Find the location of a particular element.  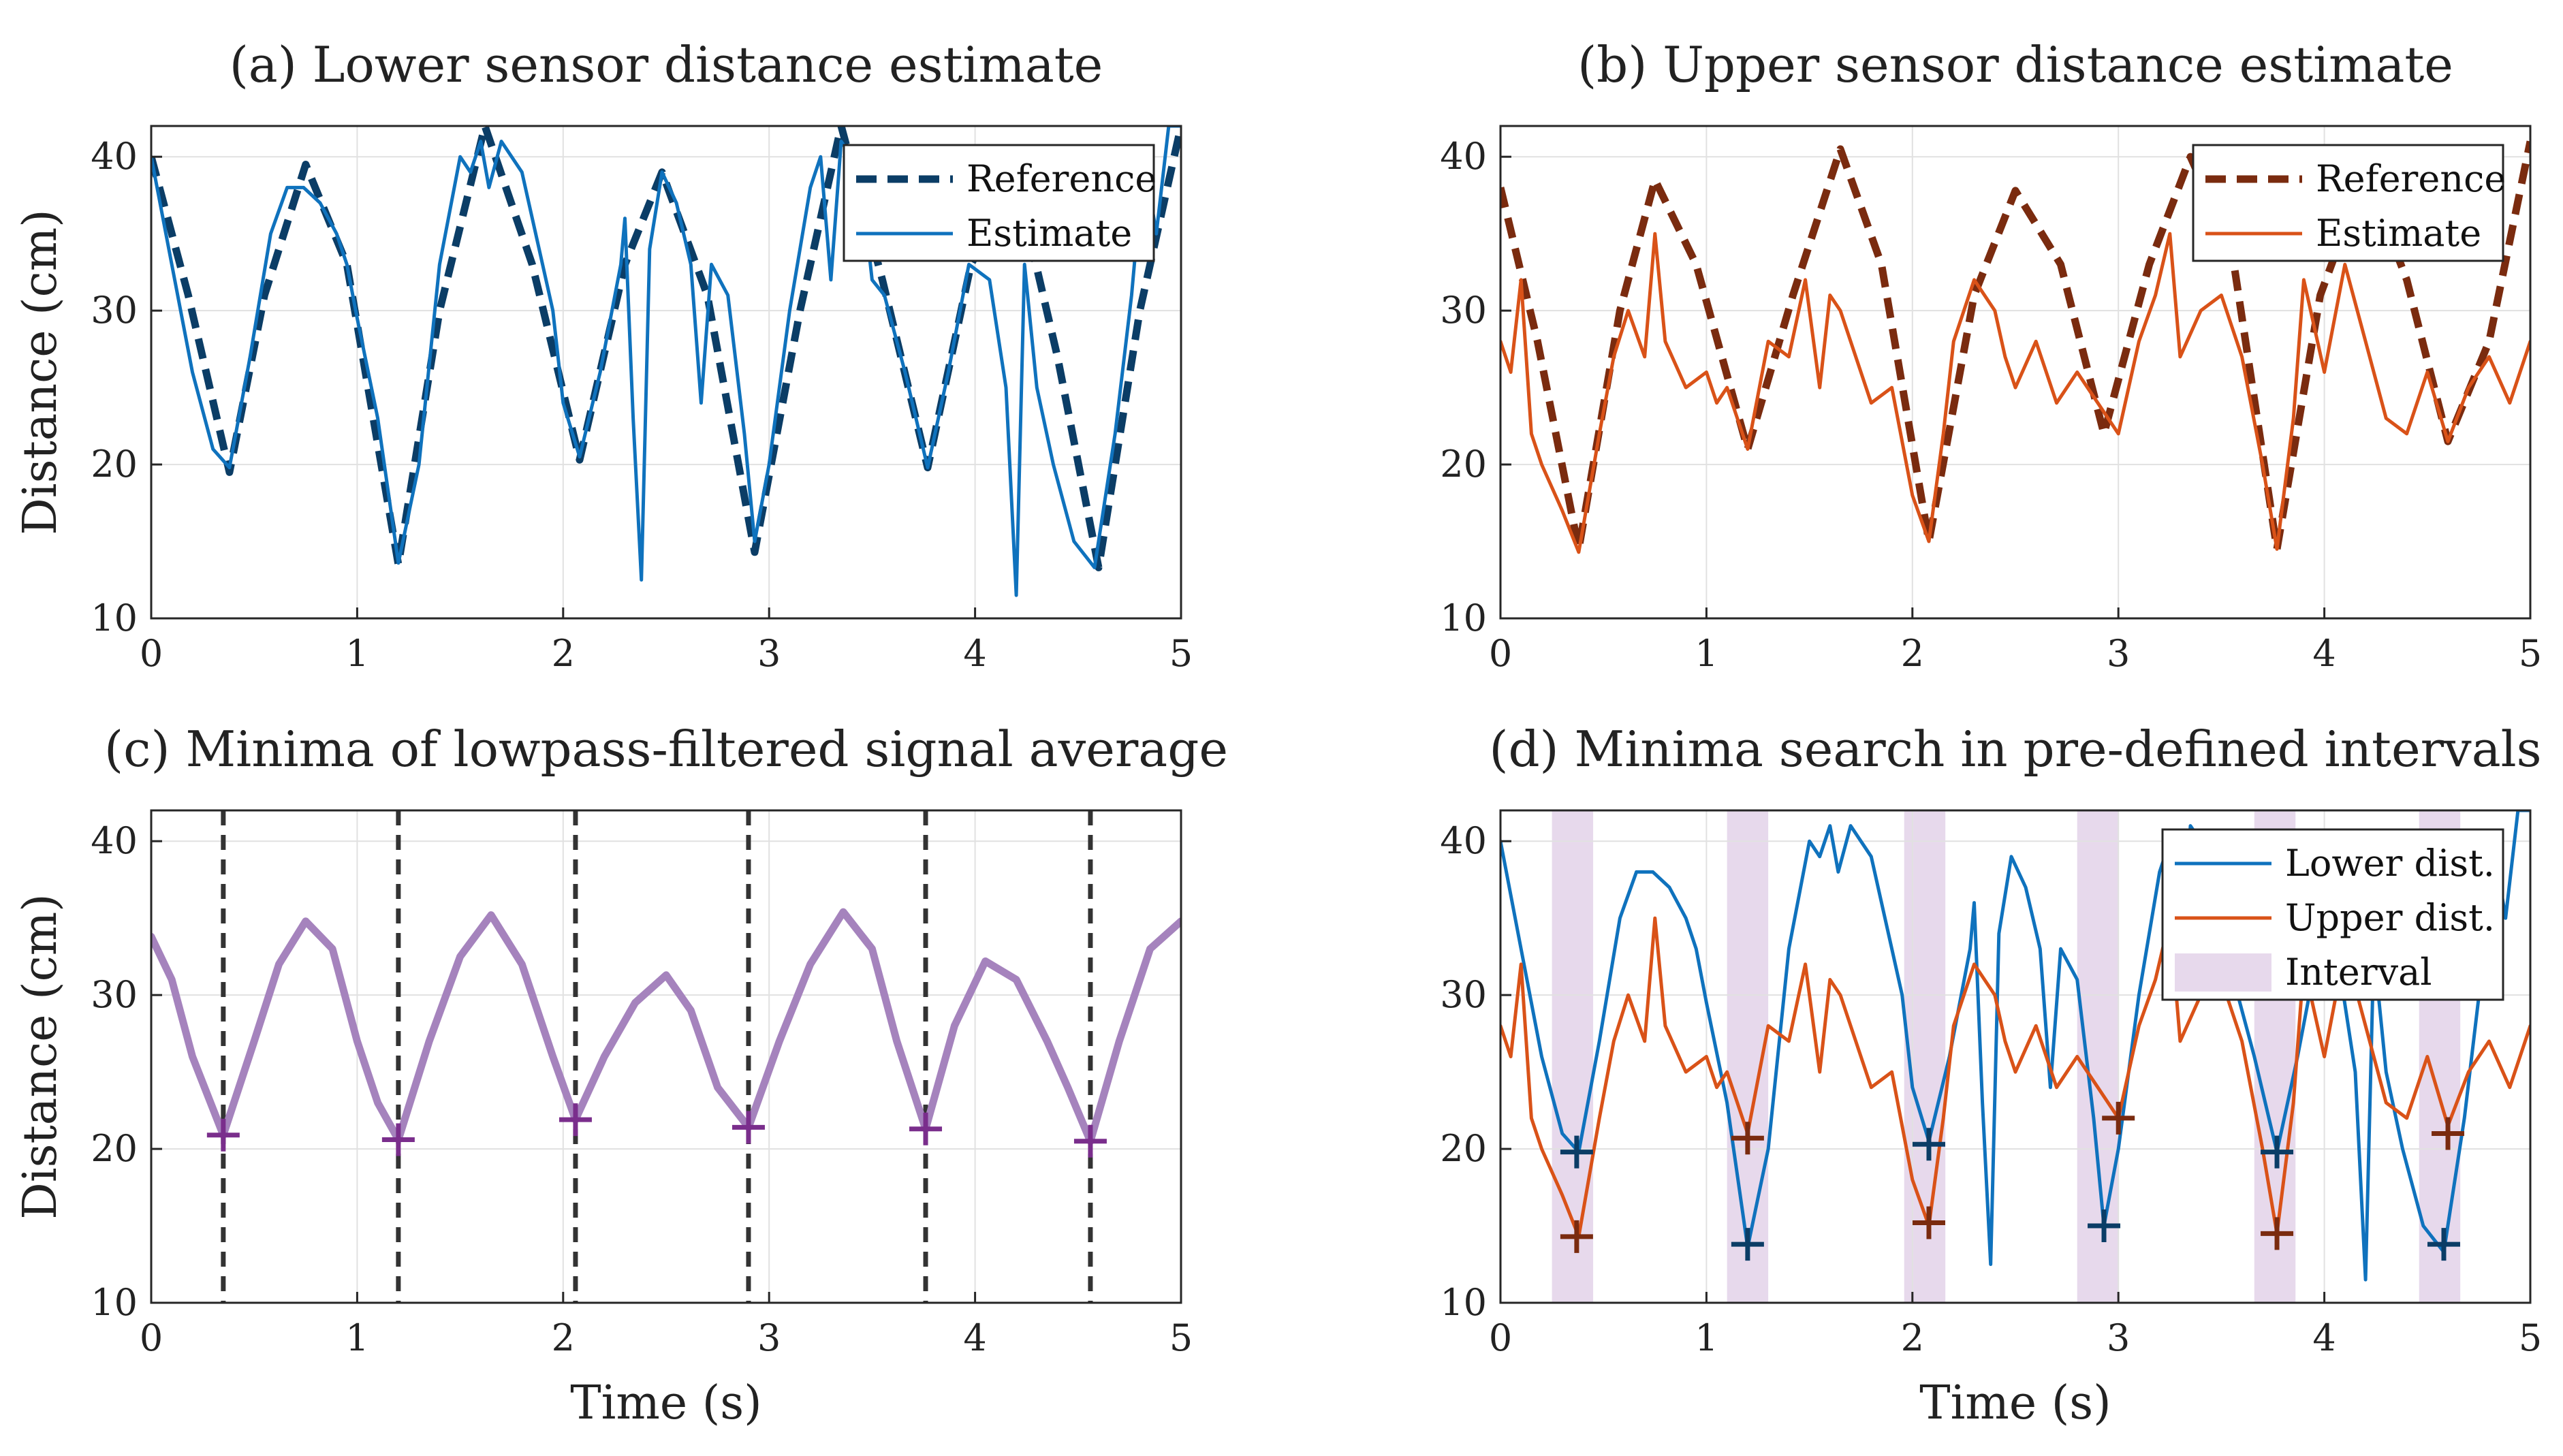

series-line-upper-dist is located at coordinates (2015, 1077).